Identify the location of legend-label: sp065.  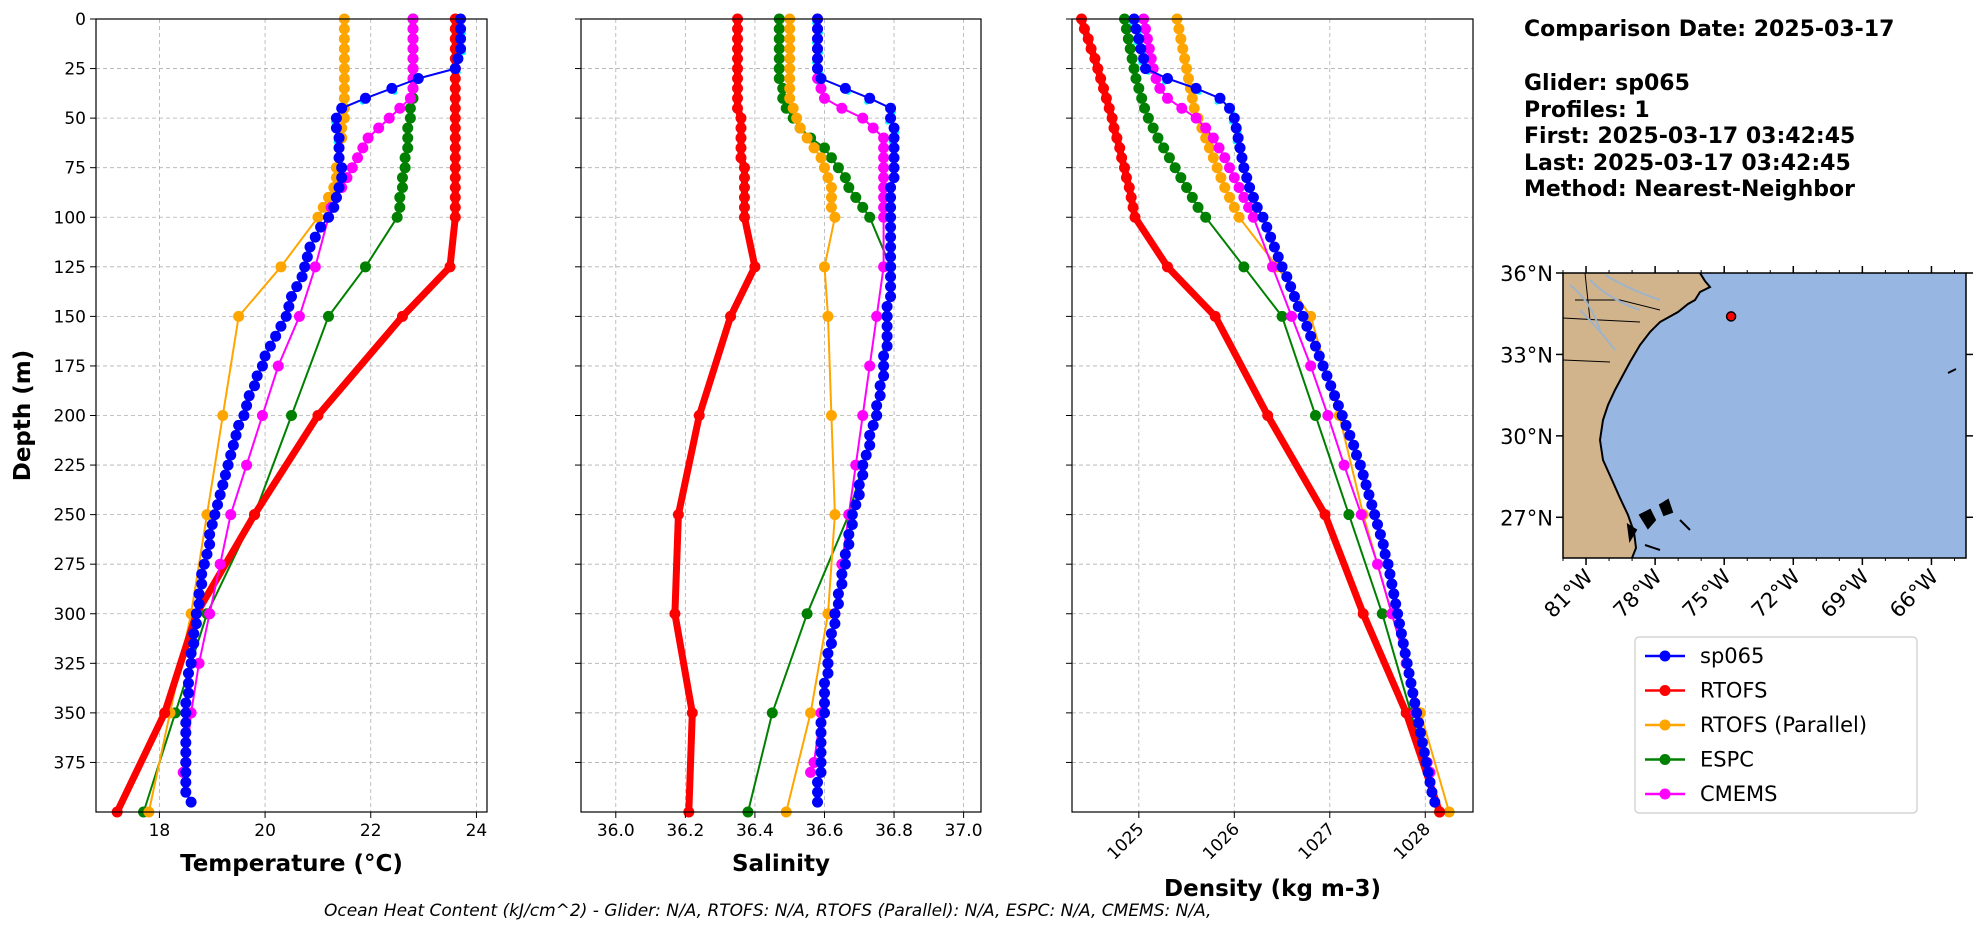
(1732, 656).